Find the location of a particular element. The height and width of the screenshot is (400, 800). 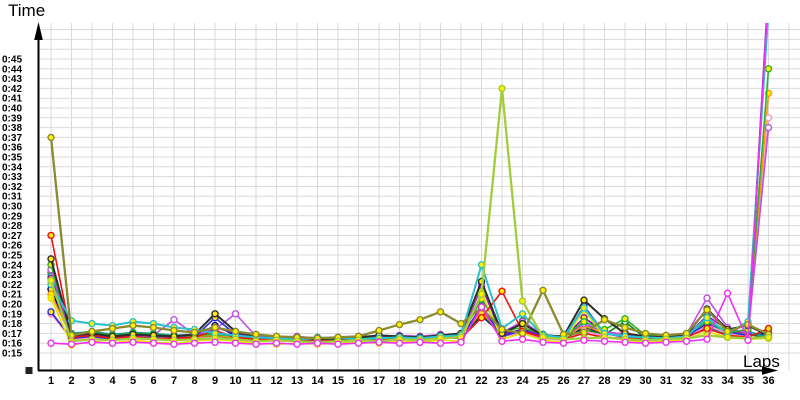

svg-text: 0:33 is located at coordinates (12, 177).